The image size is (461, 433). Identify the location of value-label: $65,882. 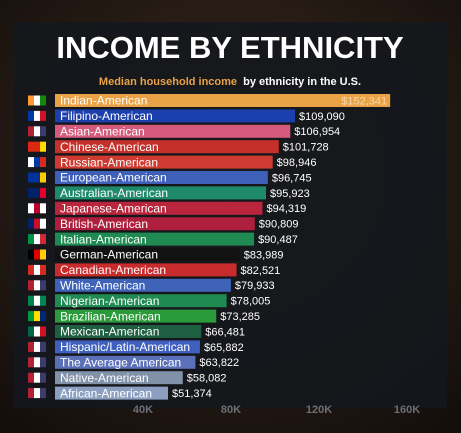
(224, 348).